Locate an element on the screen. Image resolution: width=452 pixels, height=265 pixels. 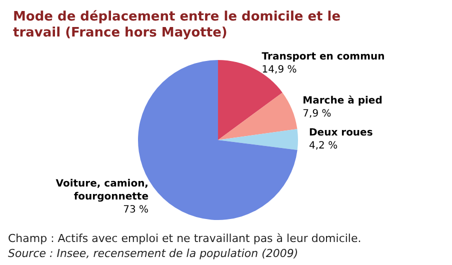
chart-title: Mode de déplacement entre le domicile et le travail (France hors Mayotte) is located at coordinates (179, 25).